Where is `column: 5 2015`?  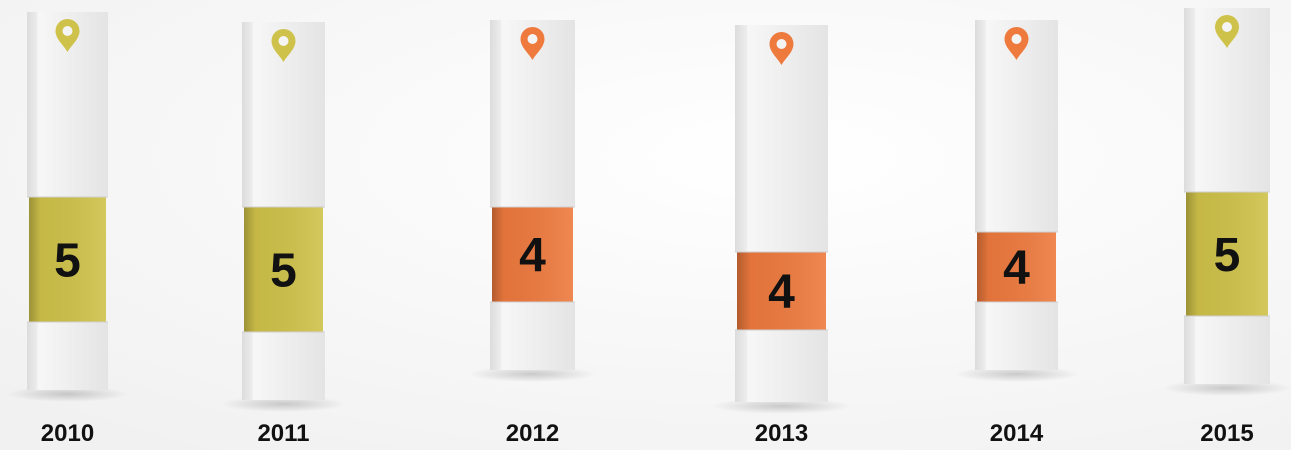
column: 5 2015 is located at coordinates (1226, 227).